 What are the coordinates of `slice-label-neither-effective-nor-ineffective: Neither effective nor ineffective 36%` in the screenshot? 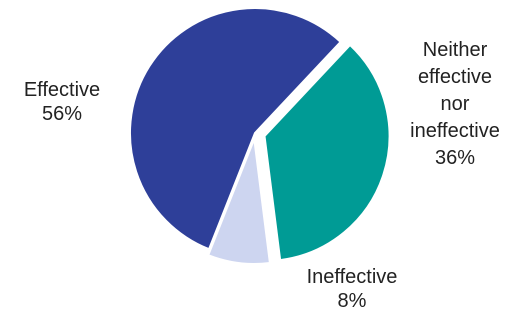 It's located at (455, 104).